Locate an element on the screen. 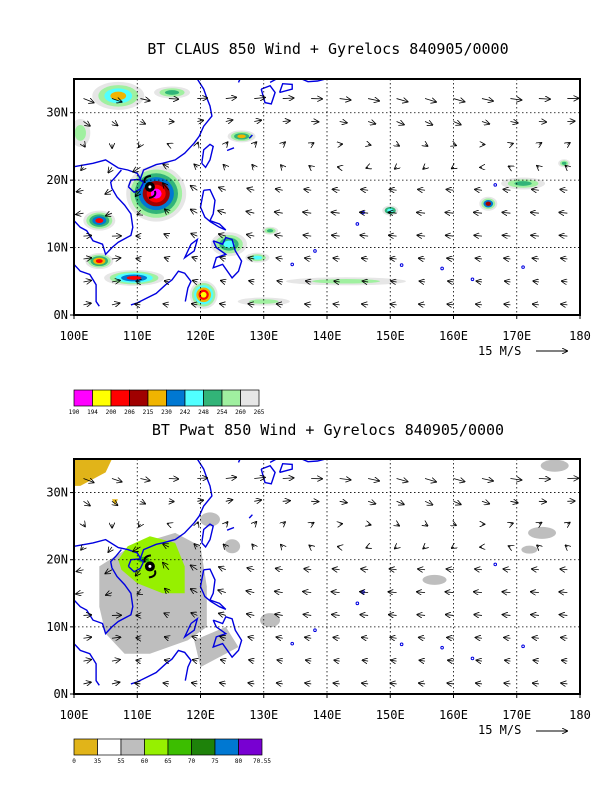 The width and height of the screenshot is (612, 792). lon-tick-label: 110E is located at coordinates (137, 715).